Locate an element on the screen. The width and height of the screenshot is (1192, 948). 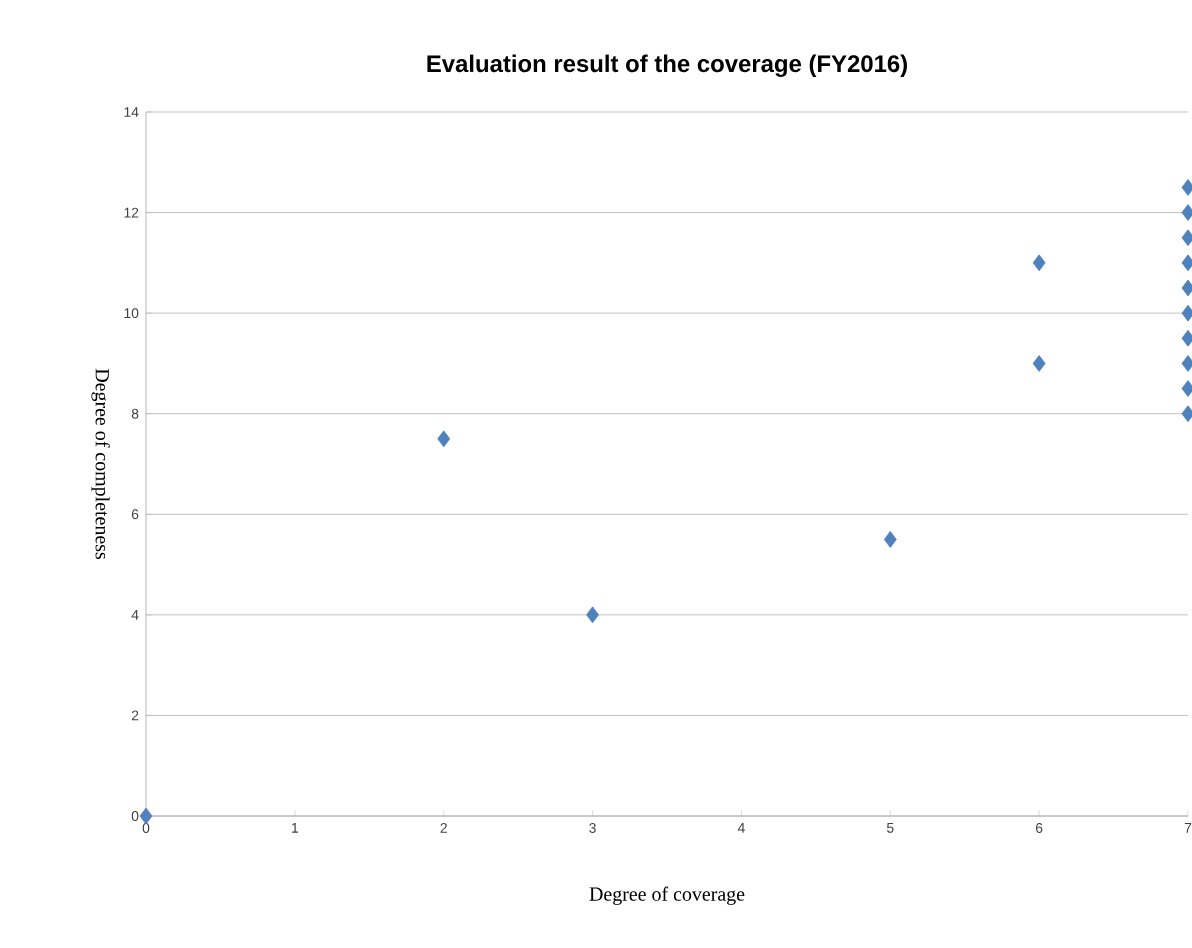
x-axis-title: Degree of coverage is located at coordinates (667, 895).